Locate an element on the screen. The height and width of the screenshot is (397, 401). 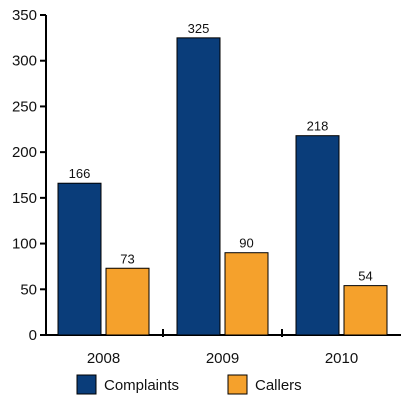
x-tick-label: 2010 is located at coordinates (341, 358).